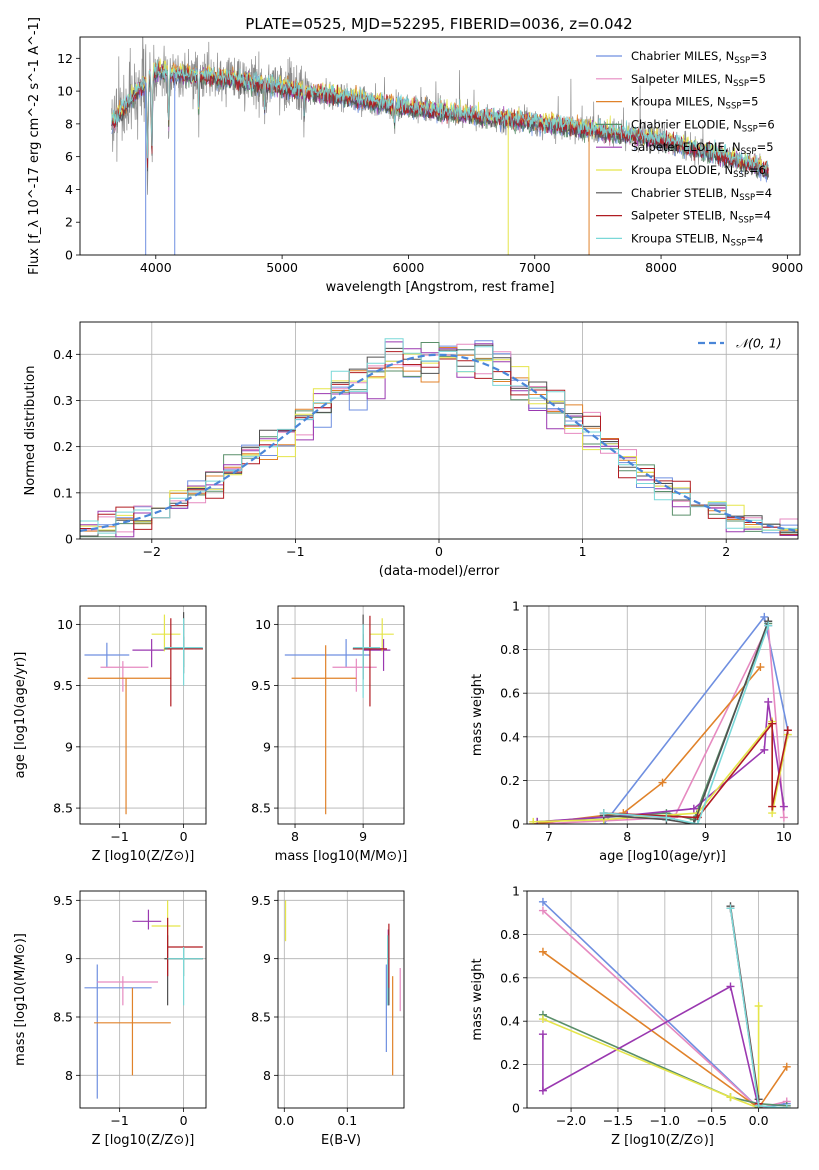 This screenshot has height=1170, width=819. I want to click on legend-label: Kroupa MILES, NSSP=5, so click(694, 103).